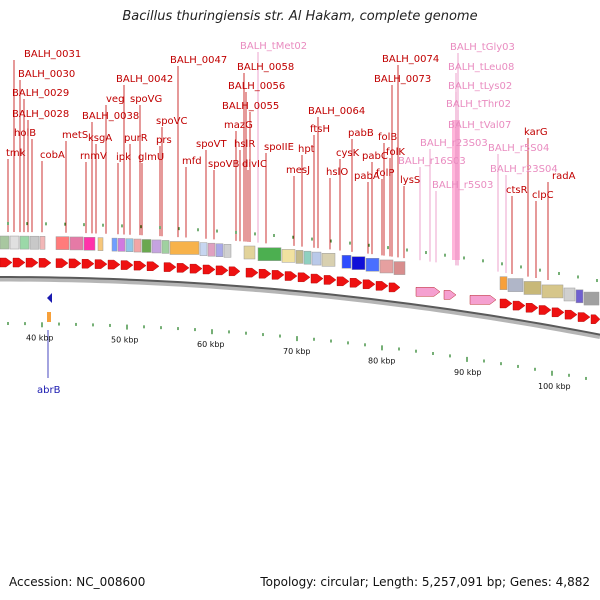  Describe the element at coordinates (480, 86) in the screenshot. I see `gene-label-balh_tlys02: BALH_tLys02` at that location.